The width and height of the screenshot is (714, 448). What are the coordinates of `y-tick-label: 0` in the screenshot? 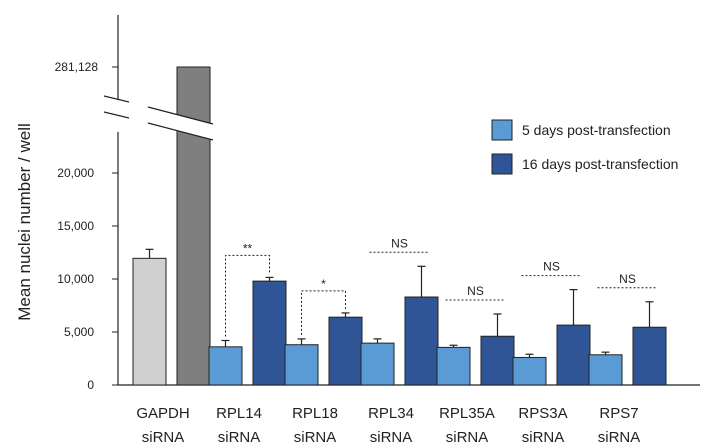 It's located at (90, 385).